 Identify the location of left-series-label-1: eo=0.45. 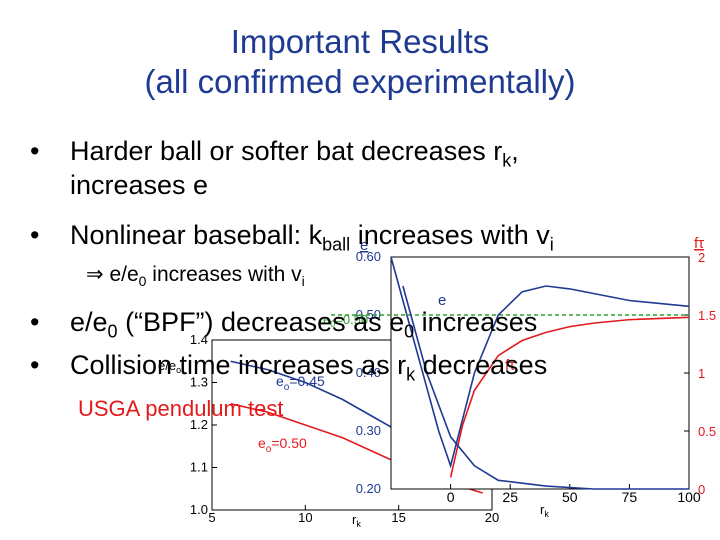
(300, 383).